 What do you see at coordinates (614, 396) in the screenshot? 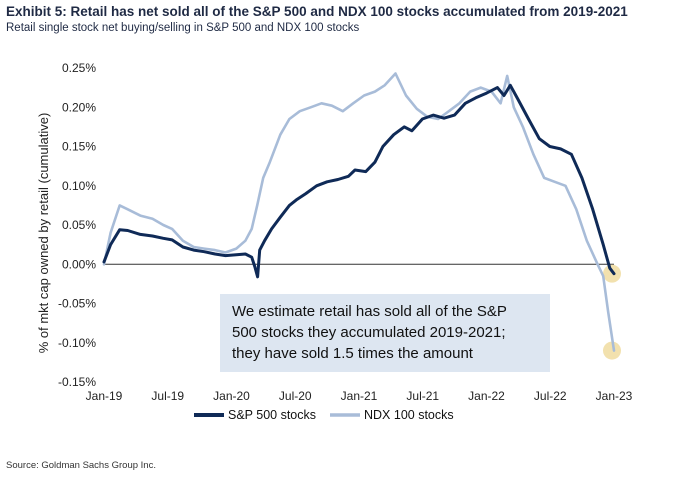
I see `x-tick-label: Jan-23` at bounding box center [614, 396].